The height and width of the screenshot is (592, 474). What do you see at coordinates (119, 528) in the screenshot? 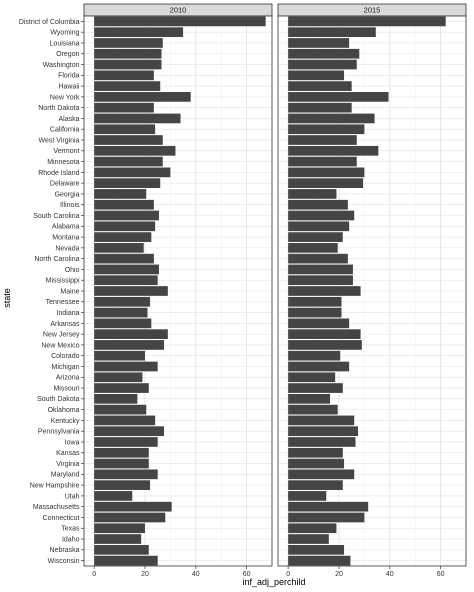
I see `bar-2010-texas` at bounding box center [119, 528].